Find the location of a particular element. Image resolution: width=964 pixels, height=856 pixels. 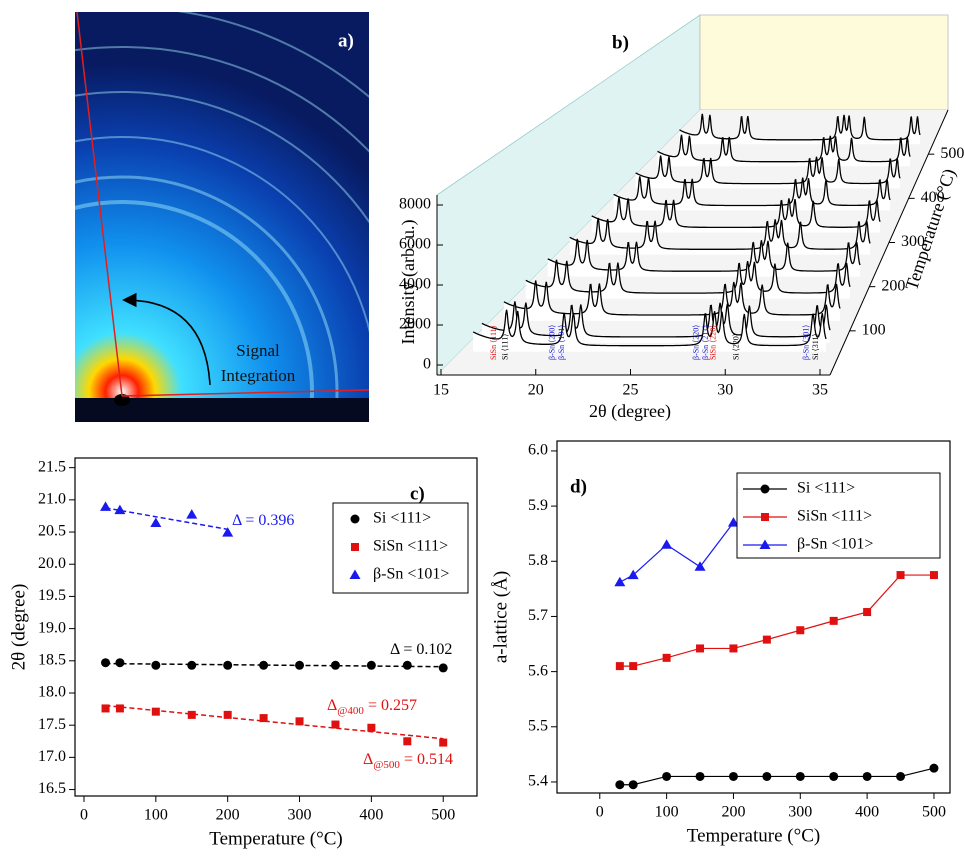

legend-label: Si <111> is located at coordinates (826, 488).